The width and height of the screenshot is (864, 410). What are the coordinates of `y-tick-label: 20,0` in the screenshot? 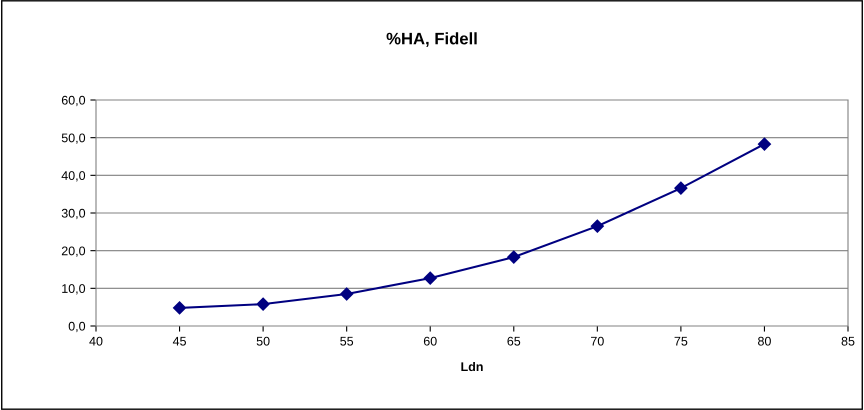 It's located at (74, 251).